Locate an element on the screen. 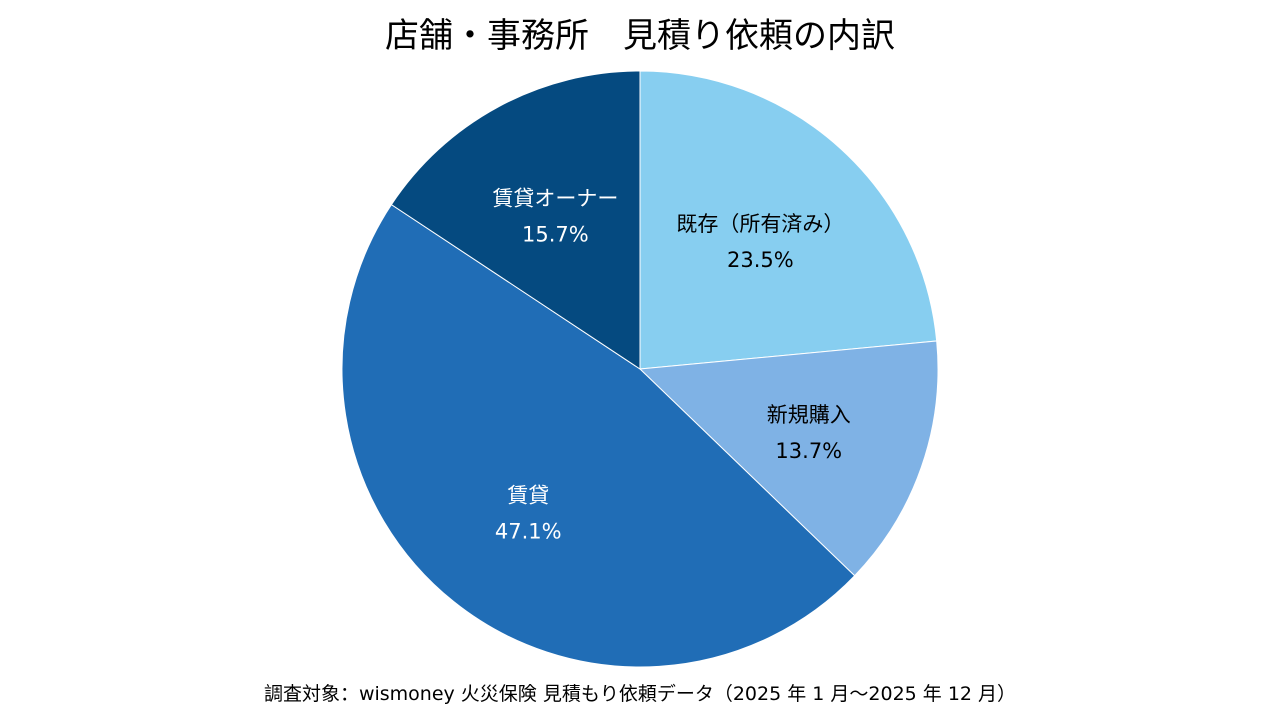  slice-value-label: 13.7% is located at coordinates (808, 451).